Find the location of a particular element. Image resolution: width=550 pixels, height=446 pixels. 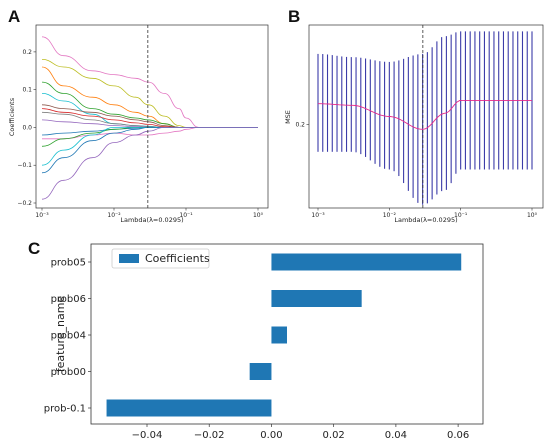

panel-a-ytick-label: 0.2 is located at coordinates (27, 52).